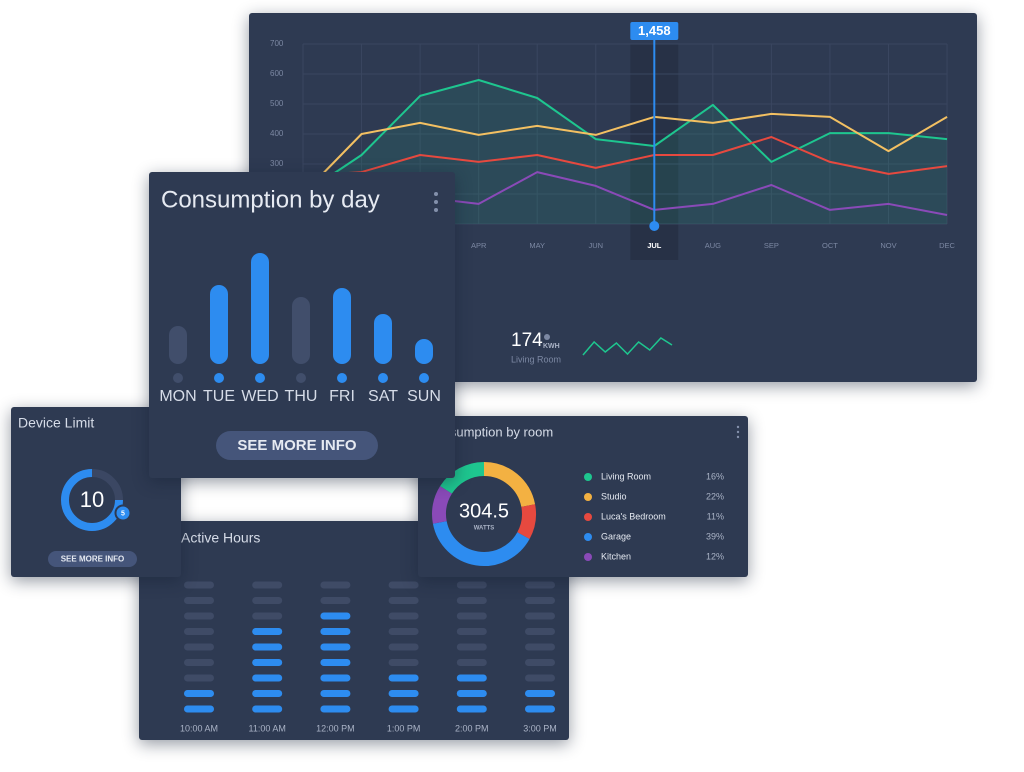  Describe the element at coordinates (537, 245) in the screenshot. I see `x-tick-label: MAY` at that location.